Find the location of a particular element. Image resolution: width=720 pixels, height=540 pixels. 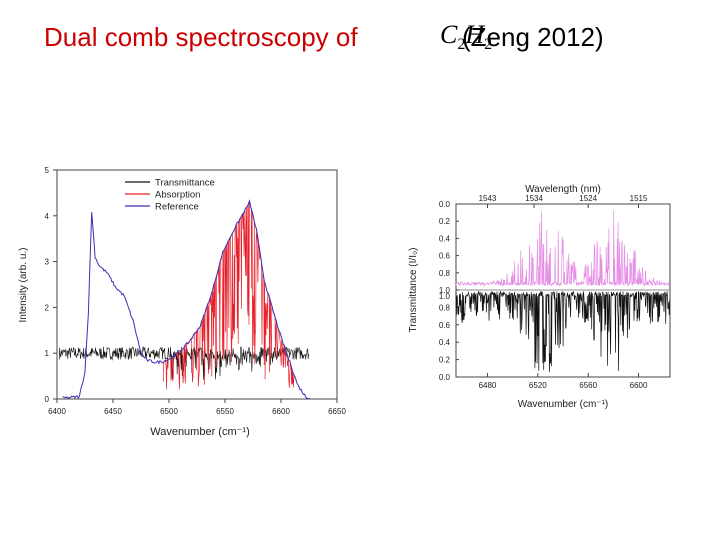

chart1-legend-label: Transmittance is located at coordinates (185, 183).